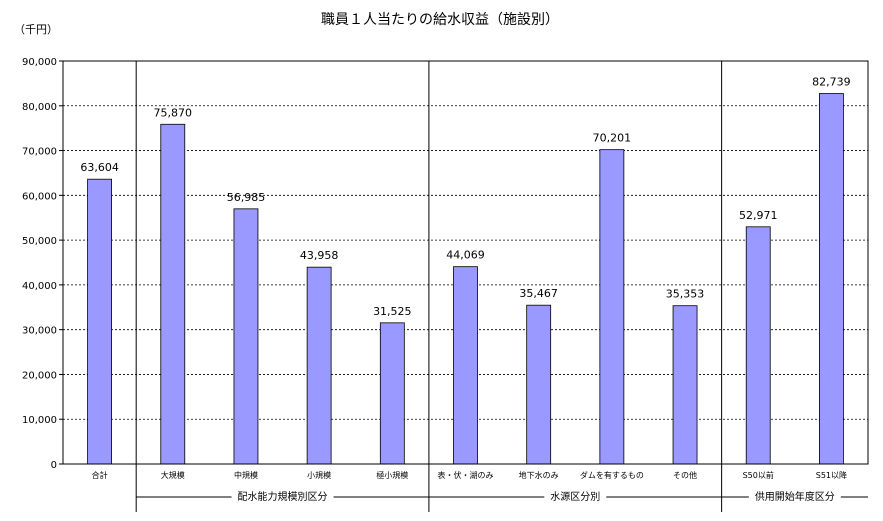  I want to click on x-tick-label: 地下水のみ, so click(539, 475).